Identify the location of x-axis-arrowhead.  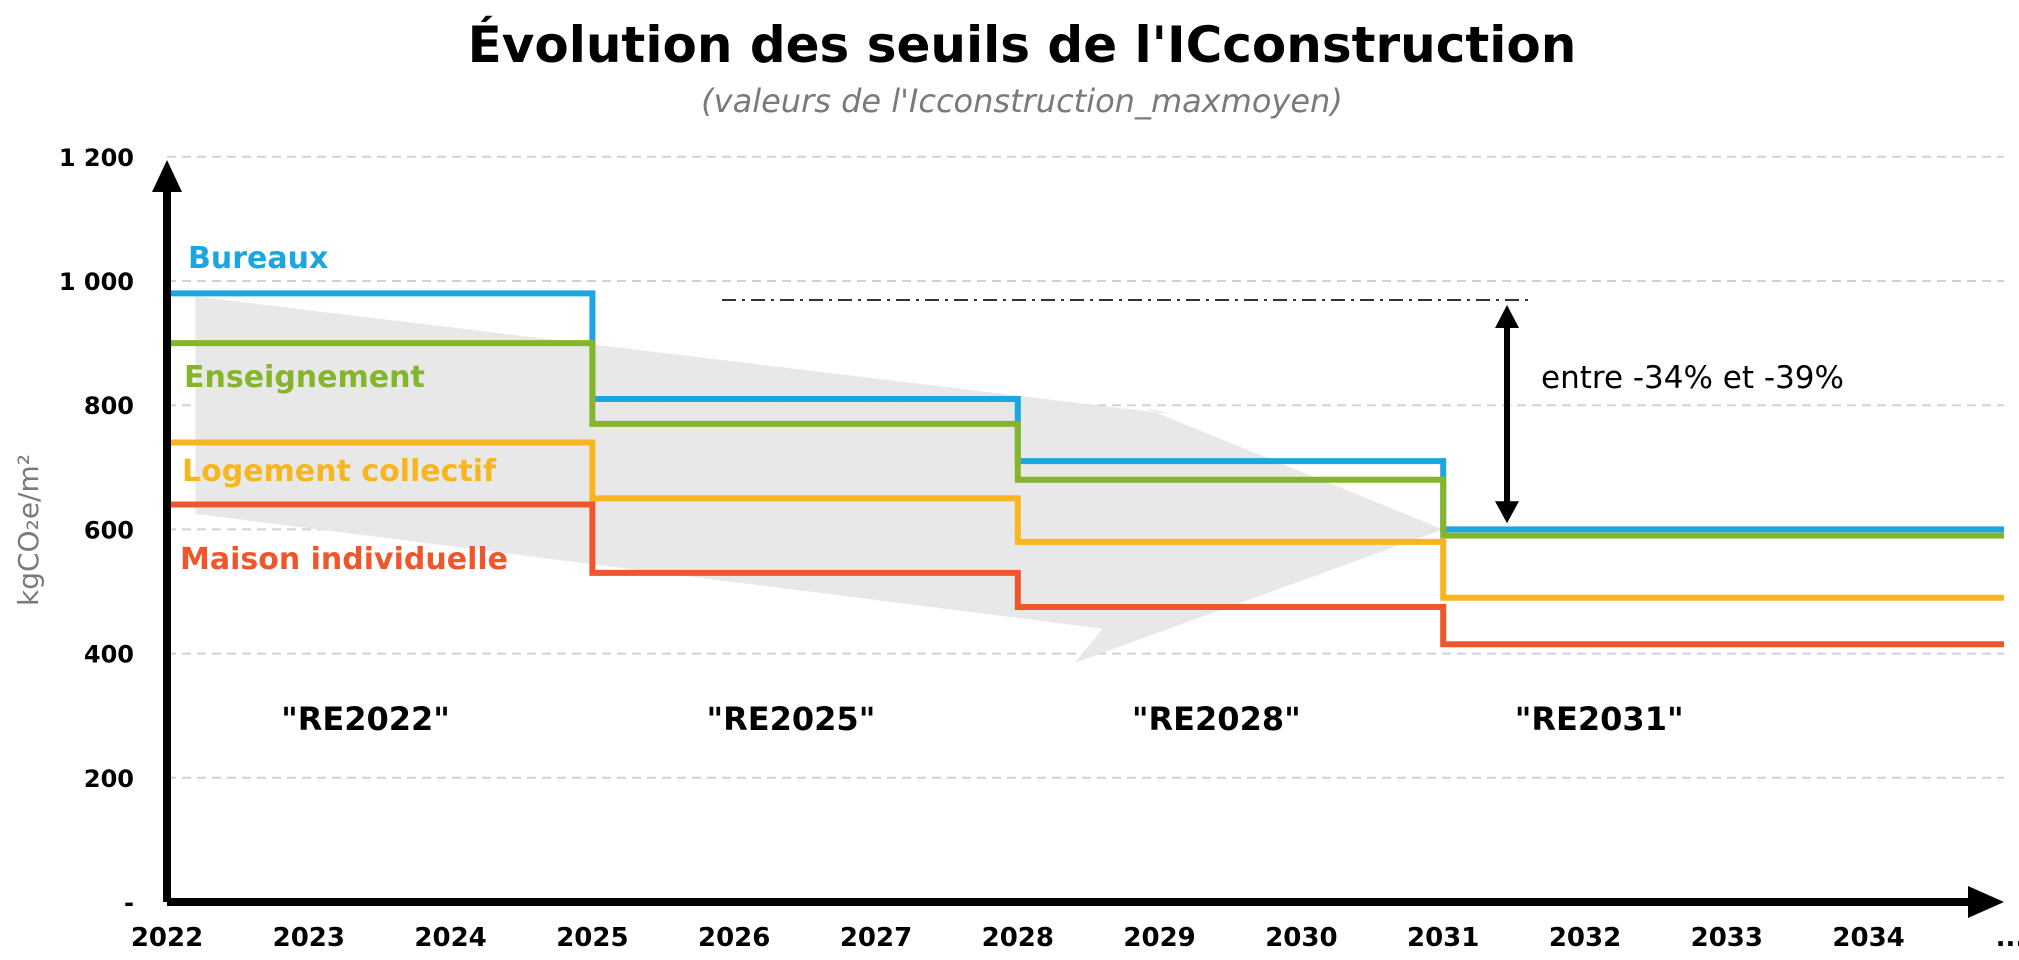
(1986, 902).